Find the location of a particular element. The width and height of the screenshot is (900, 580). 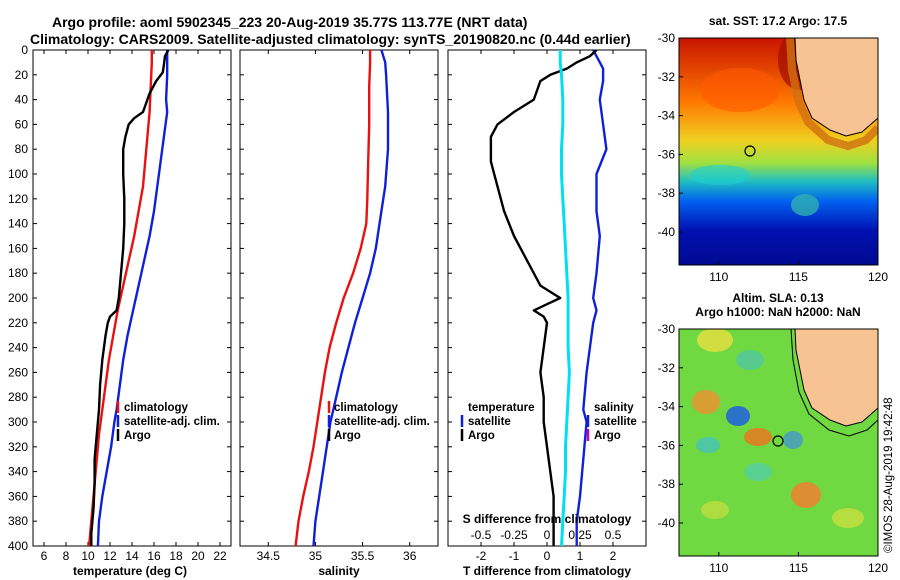

temperature-tick-label: 22 is located at coordinates (220, 556).